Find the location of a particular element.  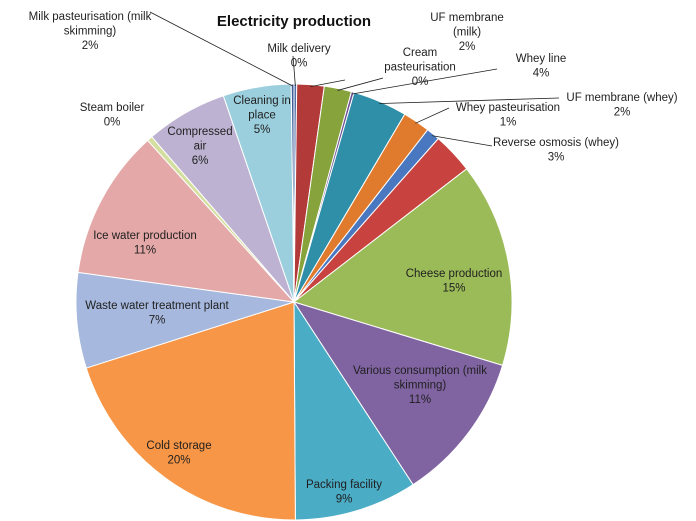

slice-label: Ice water production 11% is located at coordinates (145, 243).